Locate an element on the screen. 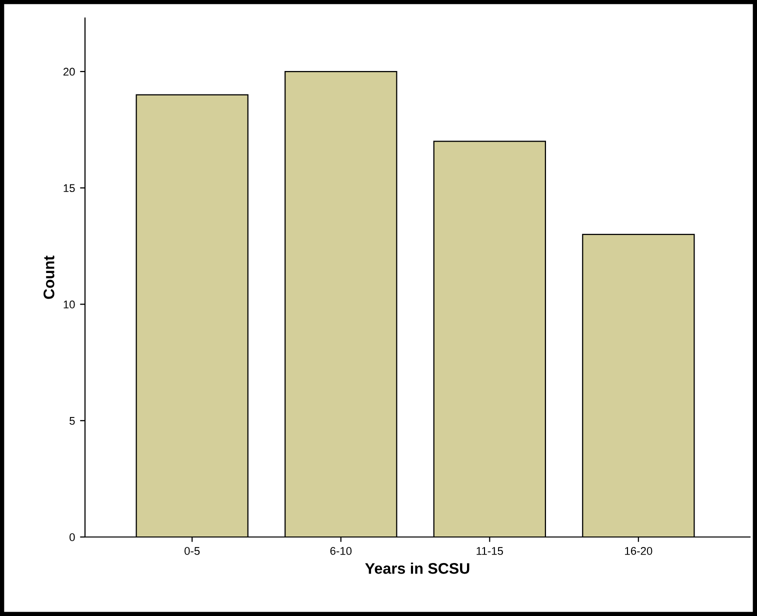 The image size is (757, 616). x-tick-label: 16-20 is located at coordinates (638, 551).